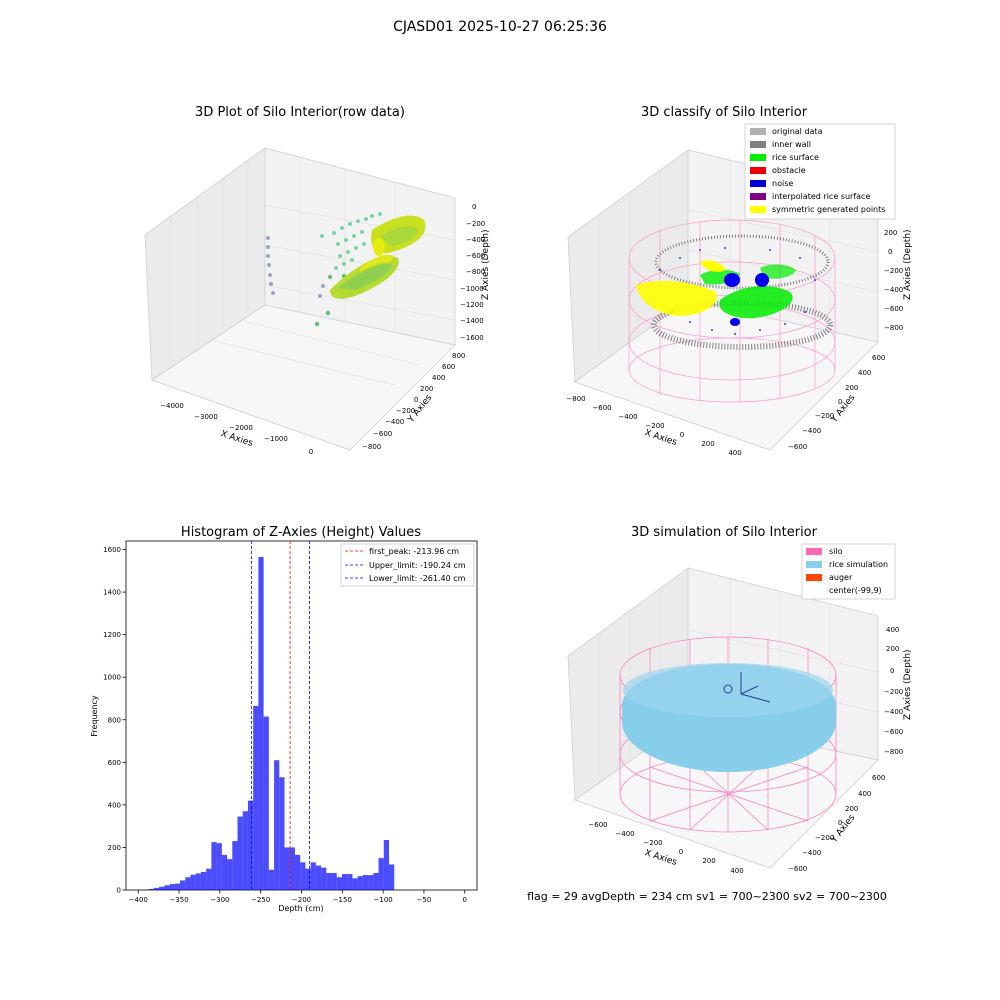  What do you see at coordinates (601, 408) in the screenshot?
I see `classify-xtick: −600` at bounding box center [601, 408].